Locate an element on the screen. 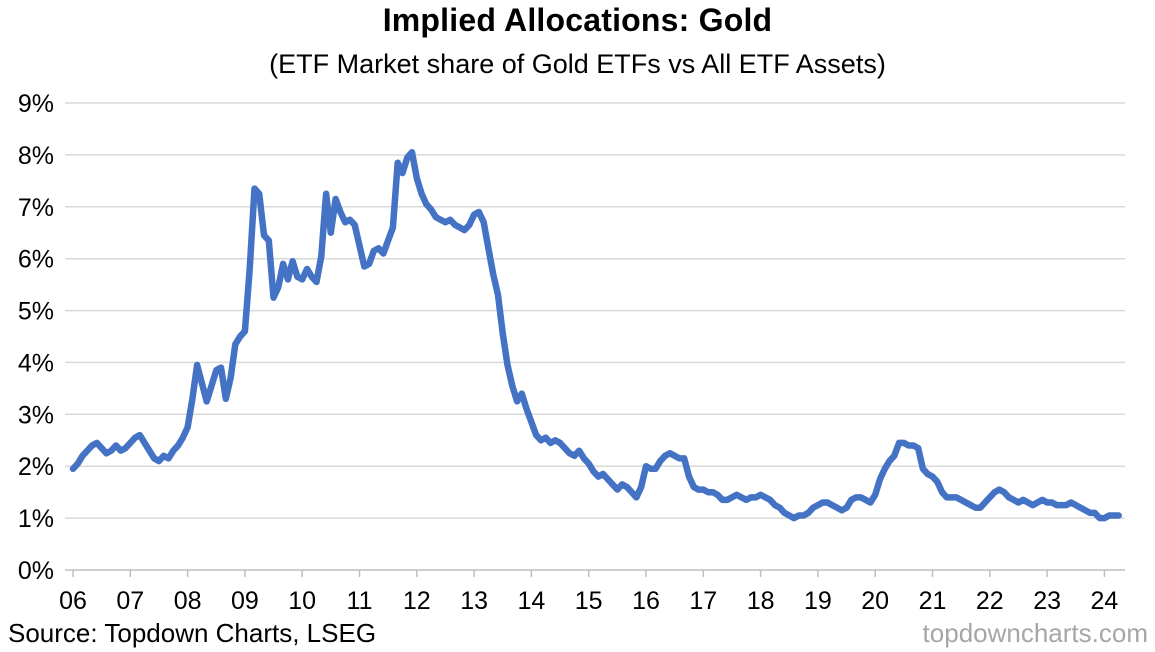 Image resolution: width=1155 pixels, height=652 pixels. x-tick-label: 16 is located at coordinates (646, 601).